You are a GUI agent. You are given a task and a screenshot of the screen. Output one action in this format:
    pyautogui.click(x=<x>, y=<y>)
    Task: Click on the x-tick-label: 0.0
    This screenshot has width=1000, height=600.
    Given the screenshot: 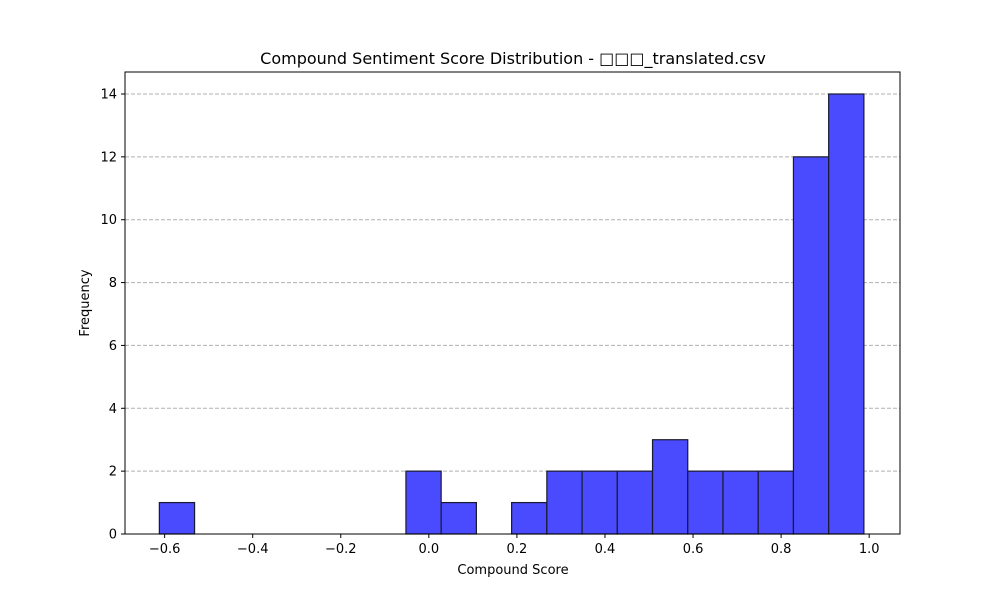 What is the action you would take?
    pyautogui.click(x=428, y=549)
    